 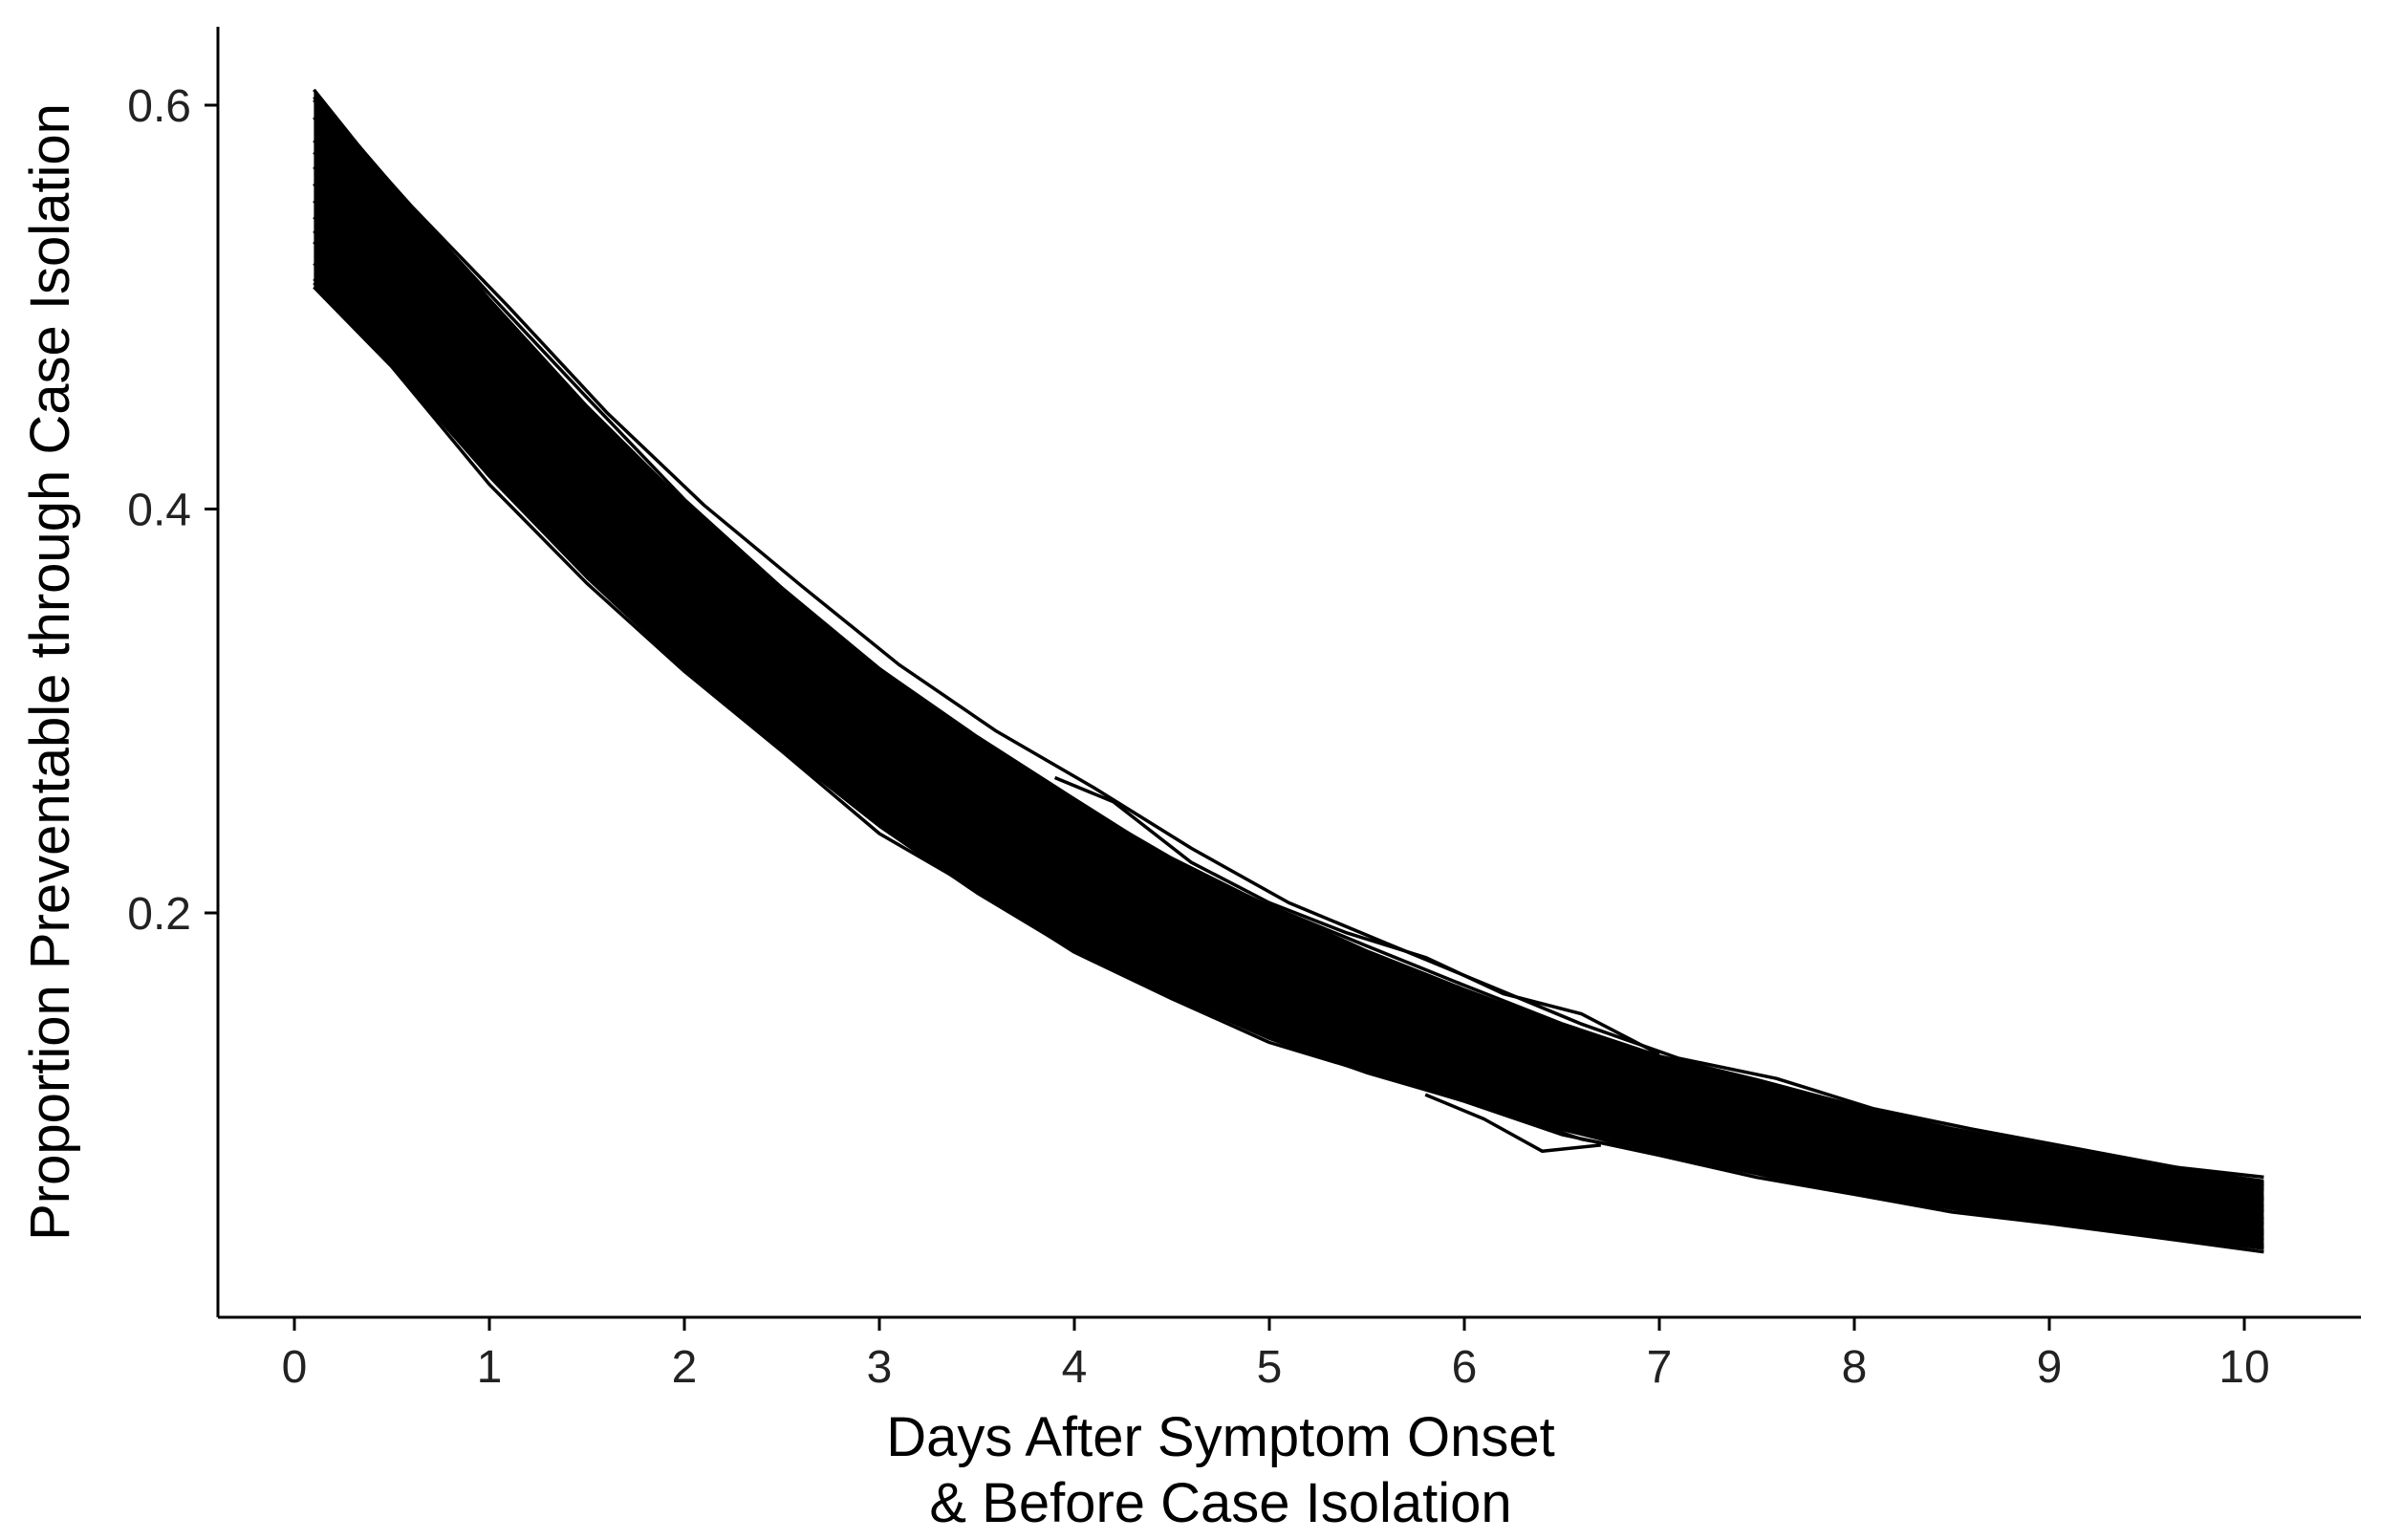 What do you see at coordinates (2050, 1367) in the screenshot?
I see `x-tick-label: 9` at bounding box center [2050, 1367].